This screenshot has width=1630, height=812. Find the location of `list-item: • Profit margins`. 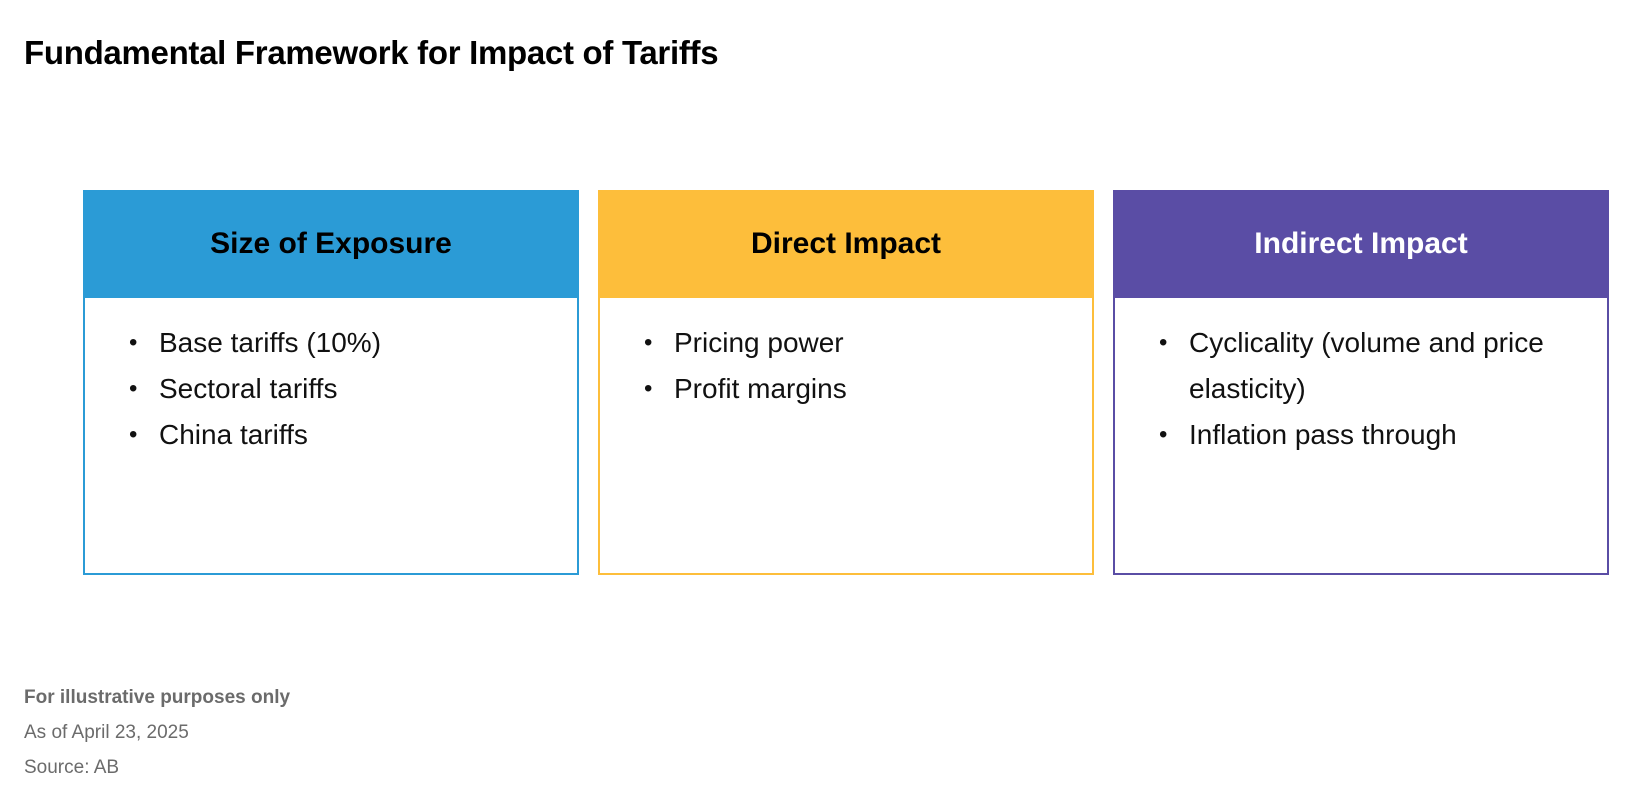

list-item: • Profit margins is located at coordinates (850, 389).